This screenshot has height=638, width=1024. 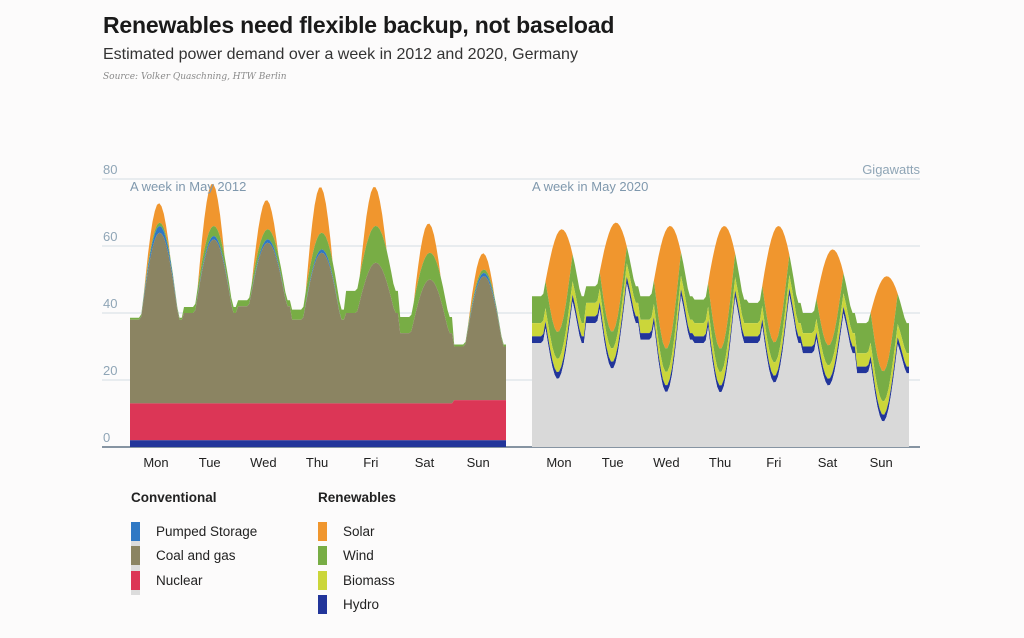 I want to click on legend-conventional-item: Nuclear, so click(x=194, y=580).